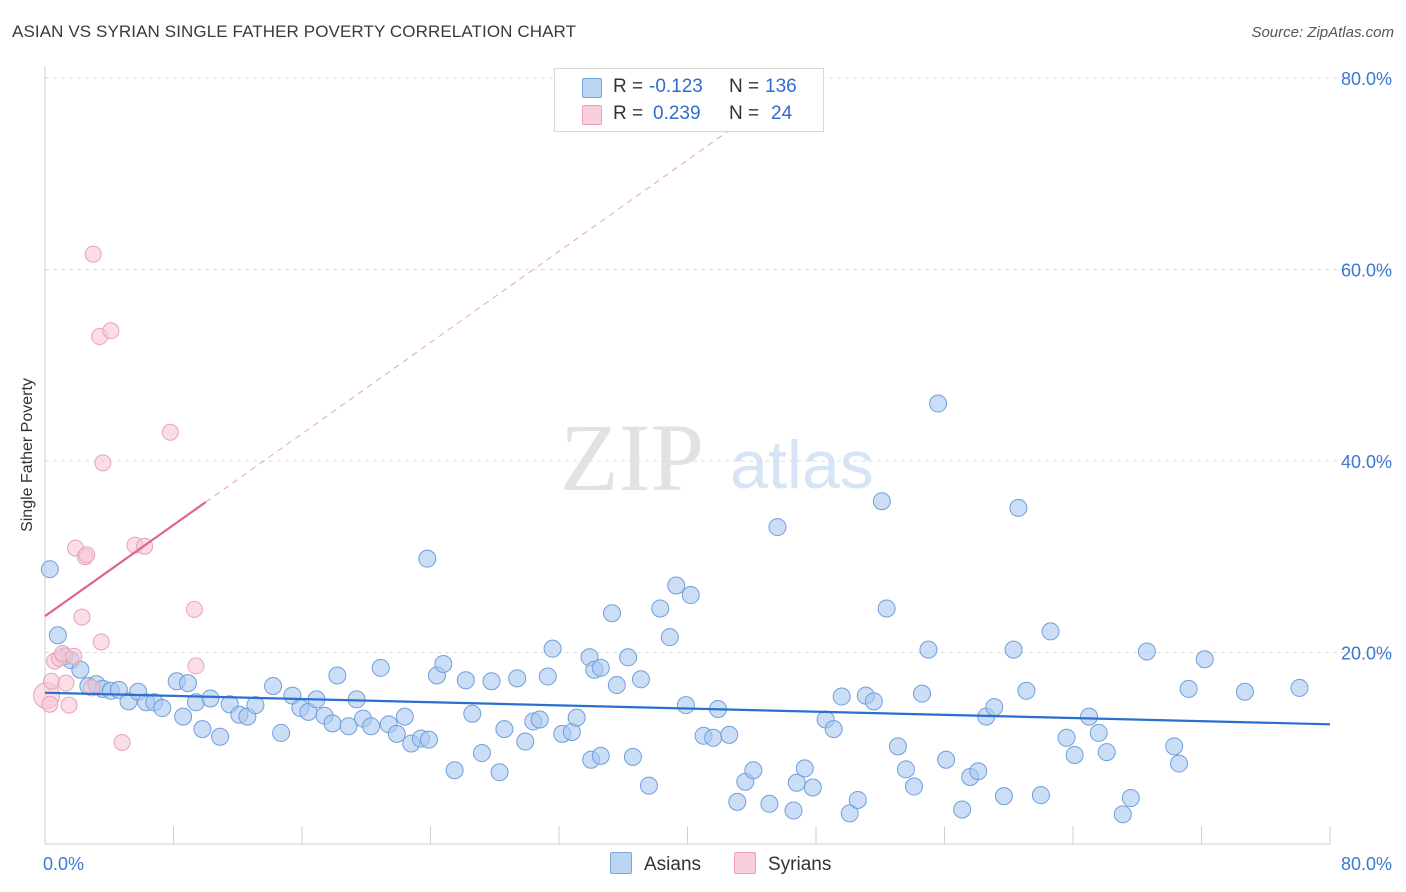 This screenshot has height=892, width=1406. Describe the element at coordinates (1366, 864) in the screenshot. I see `x-tick-label: 80.0%` at that location.